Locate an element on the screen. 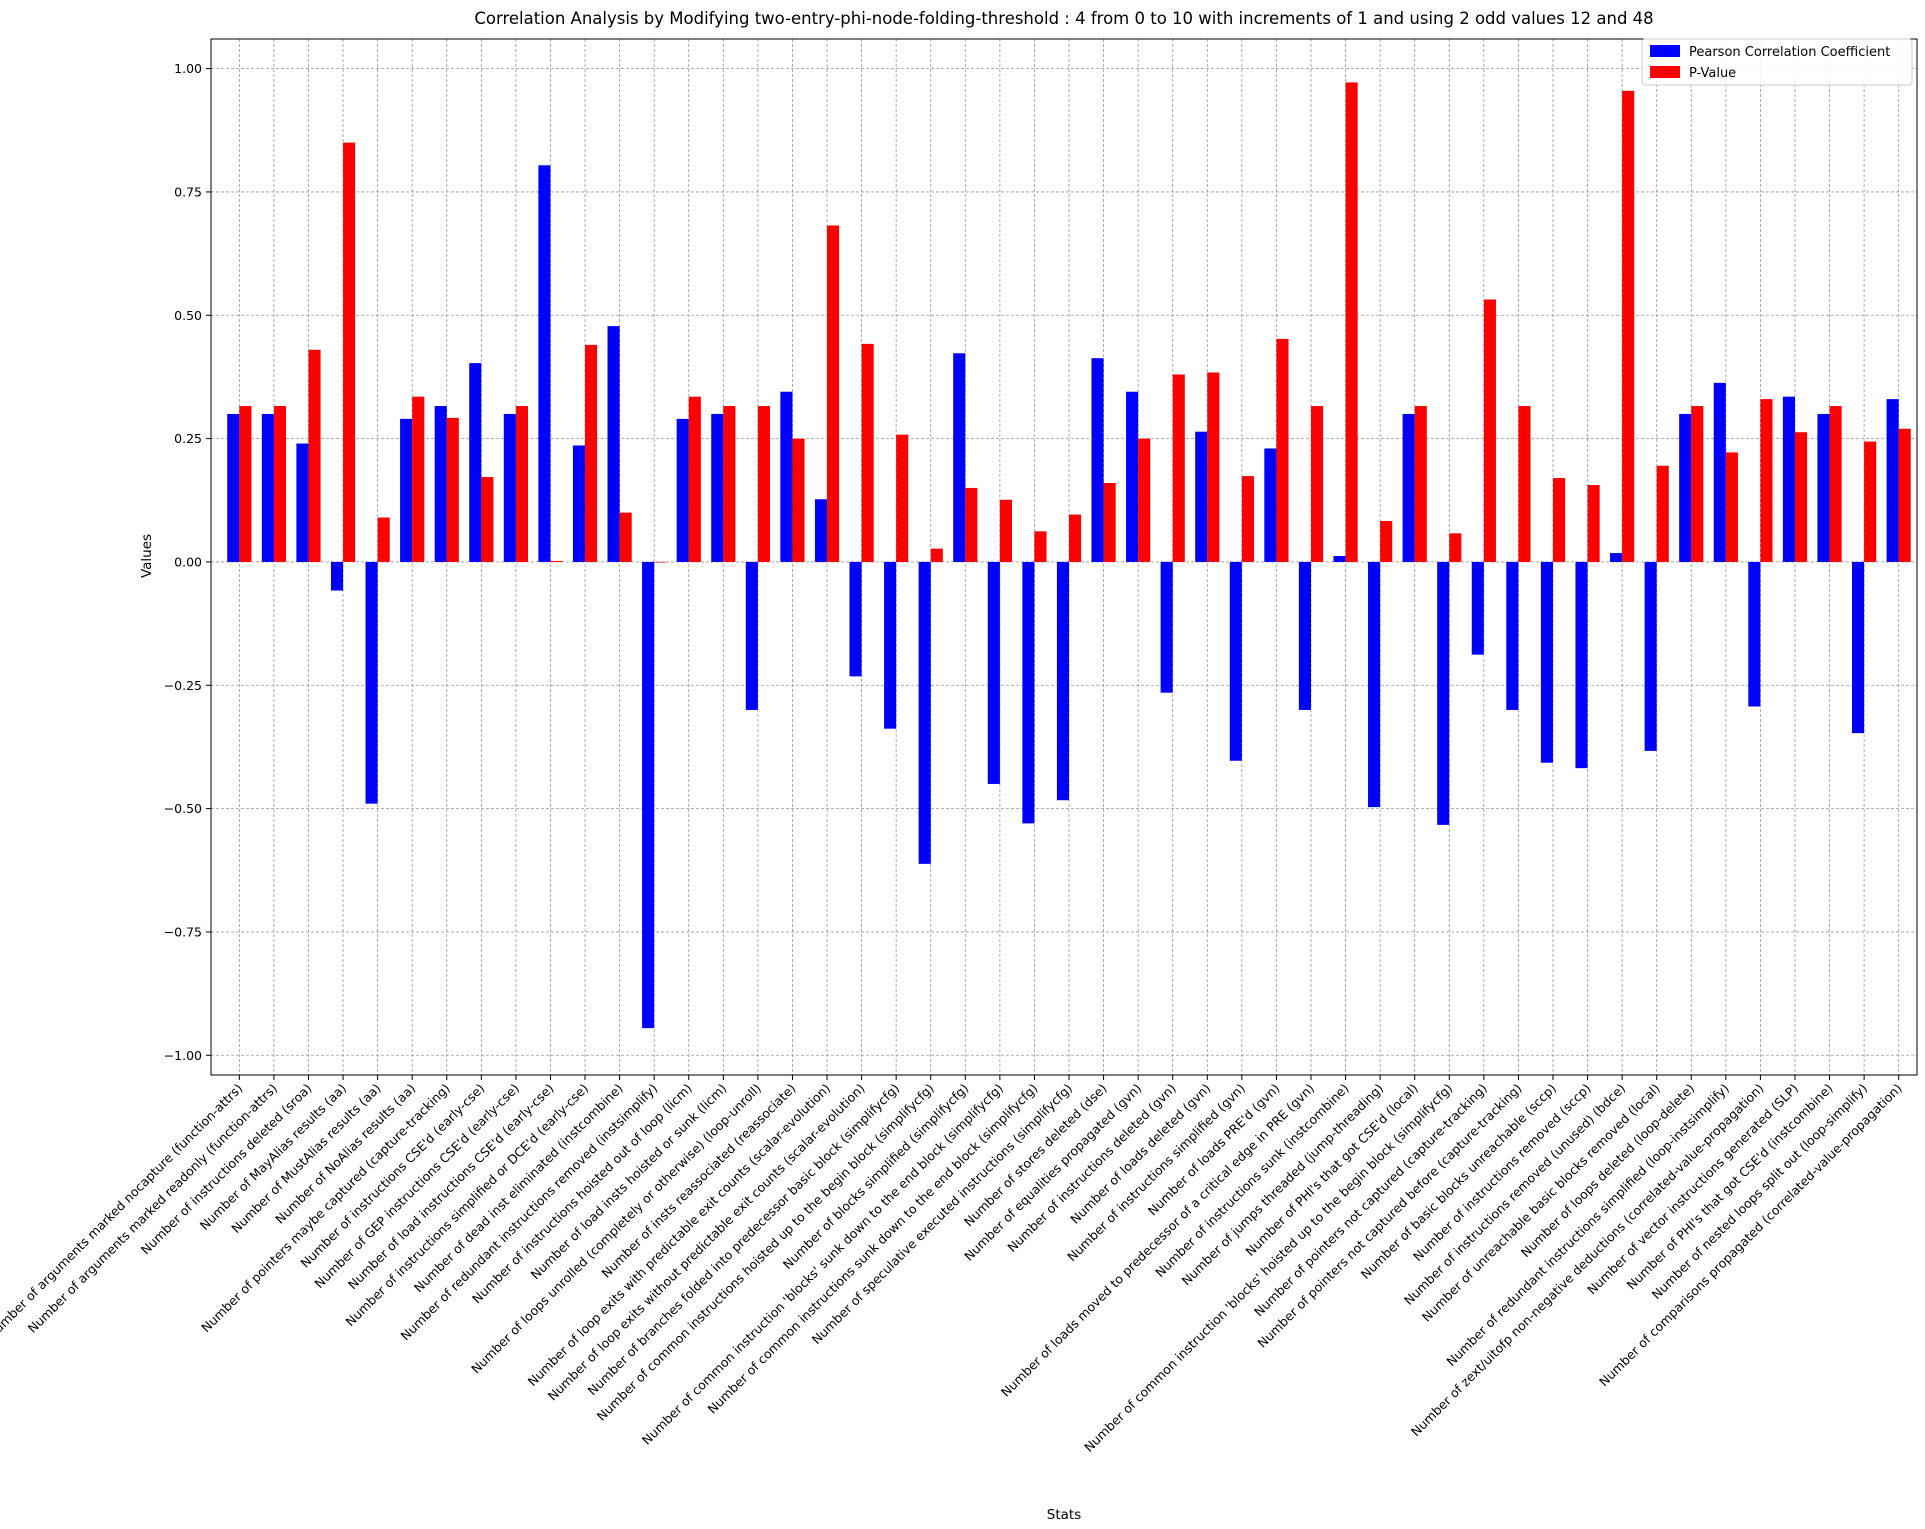 This screenshot has height=1529, width=1925. y-tick-label: 0.75 is located at coordinates (188, 191).